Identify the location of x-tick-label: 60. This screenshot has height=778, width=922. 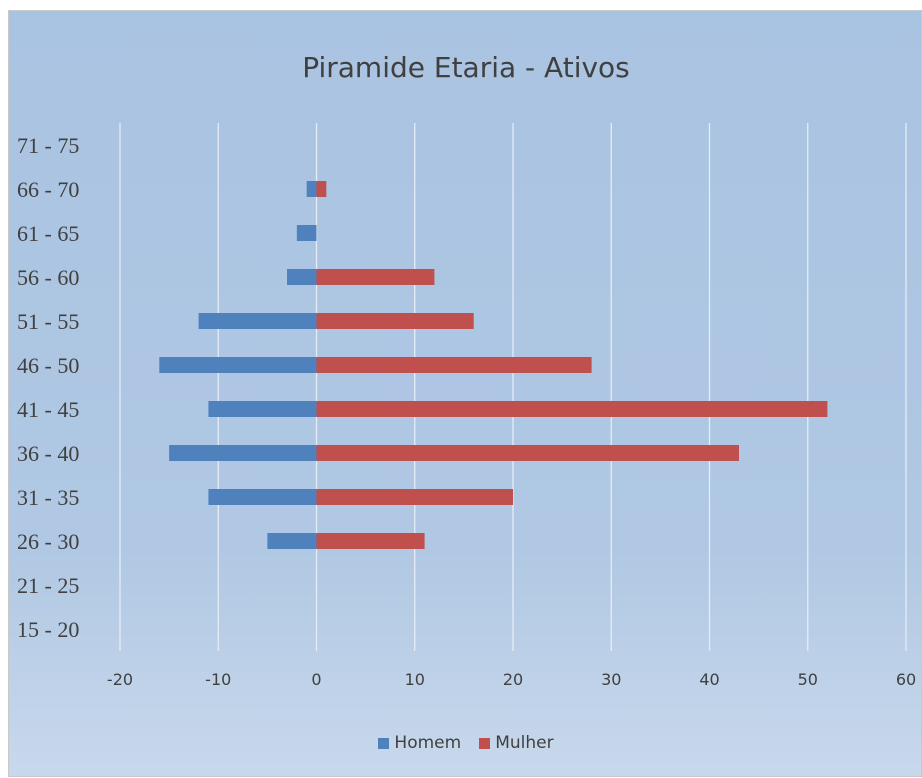
(906, 679).